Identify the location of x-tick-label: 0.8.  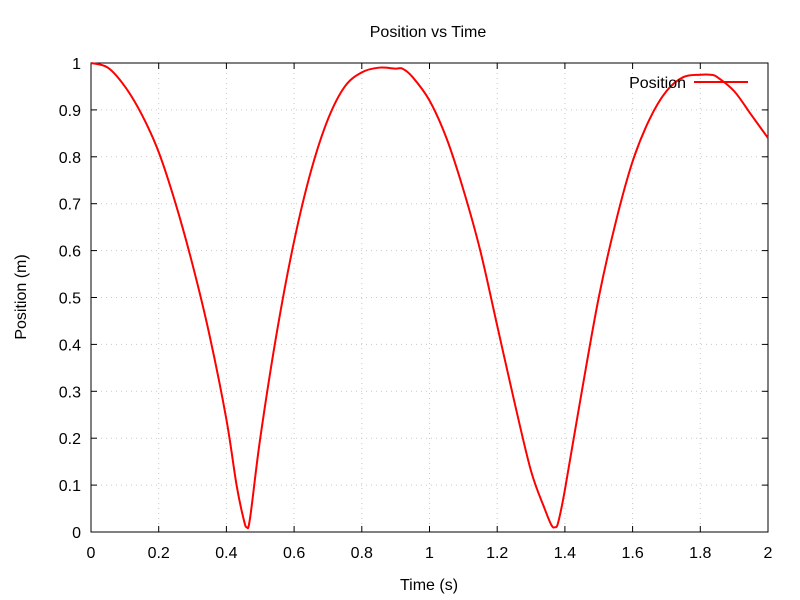
(362, 553).